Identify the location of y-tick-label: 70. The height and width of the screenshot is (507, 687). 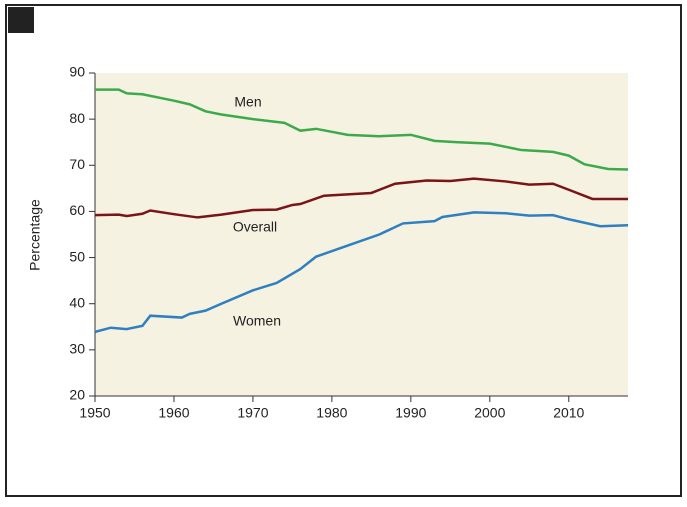
(77, 164).